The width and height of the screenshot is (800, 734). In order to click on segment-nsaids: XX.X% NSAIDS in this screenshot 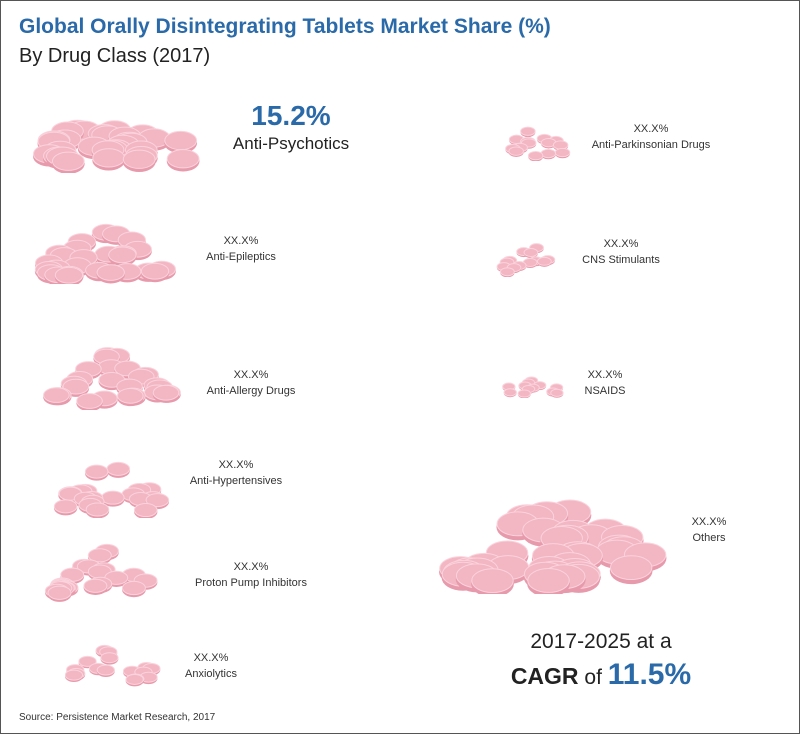, I will do `click(605, 383)`.